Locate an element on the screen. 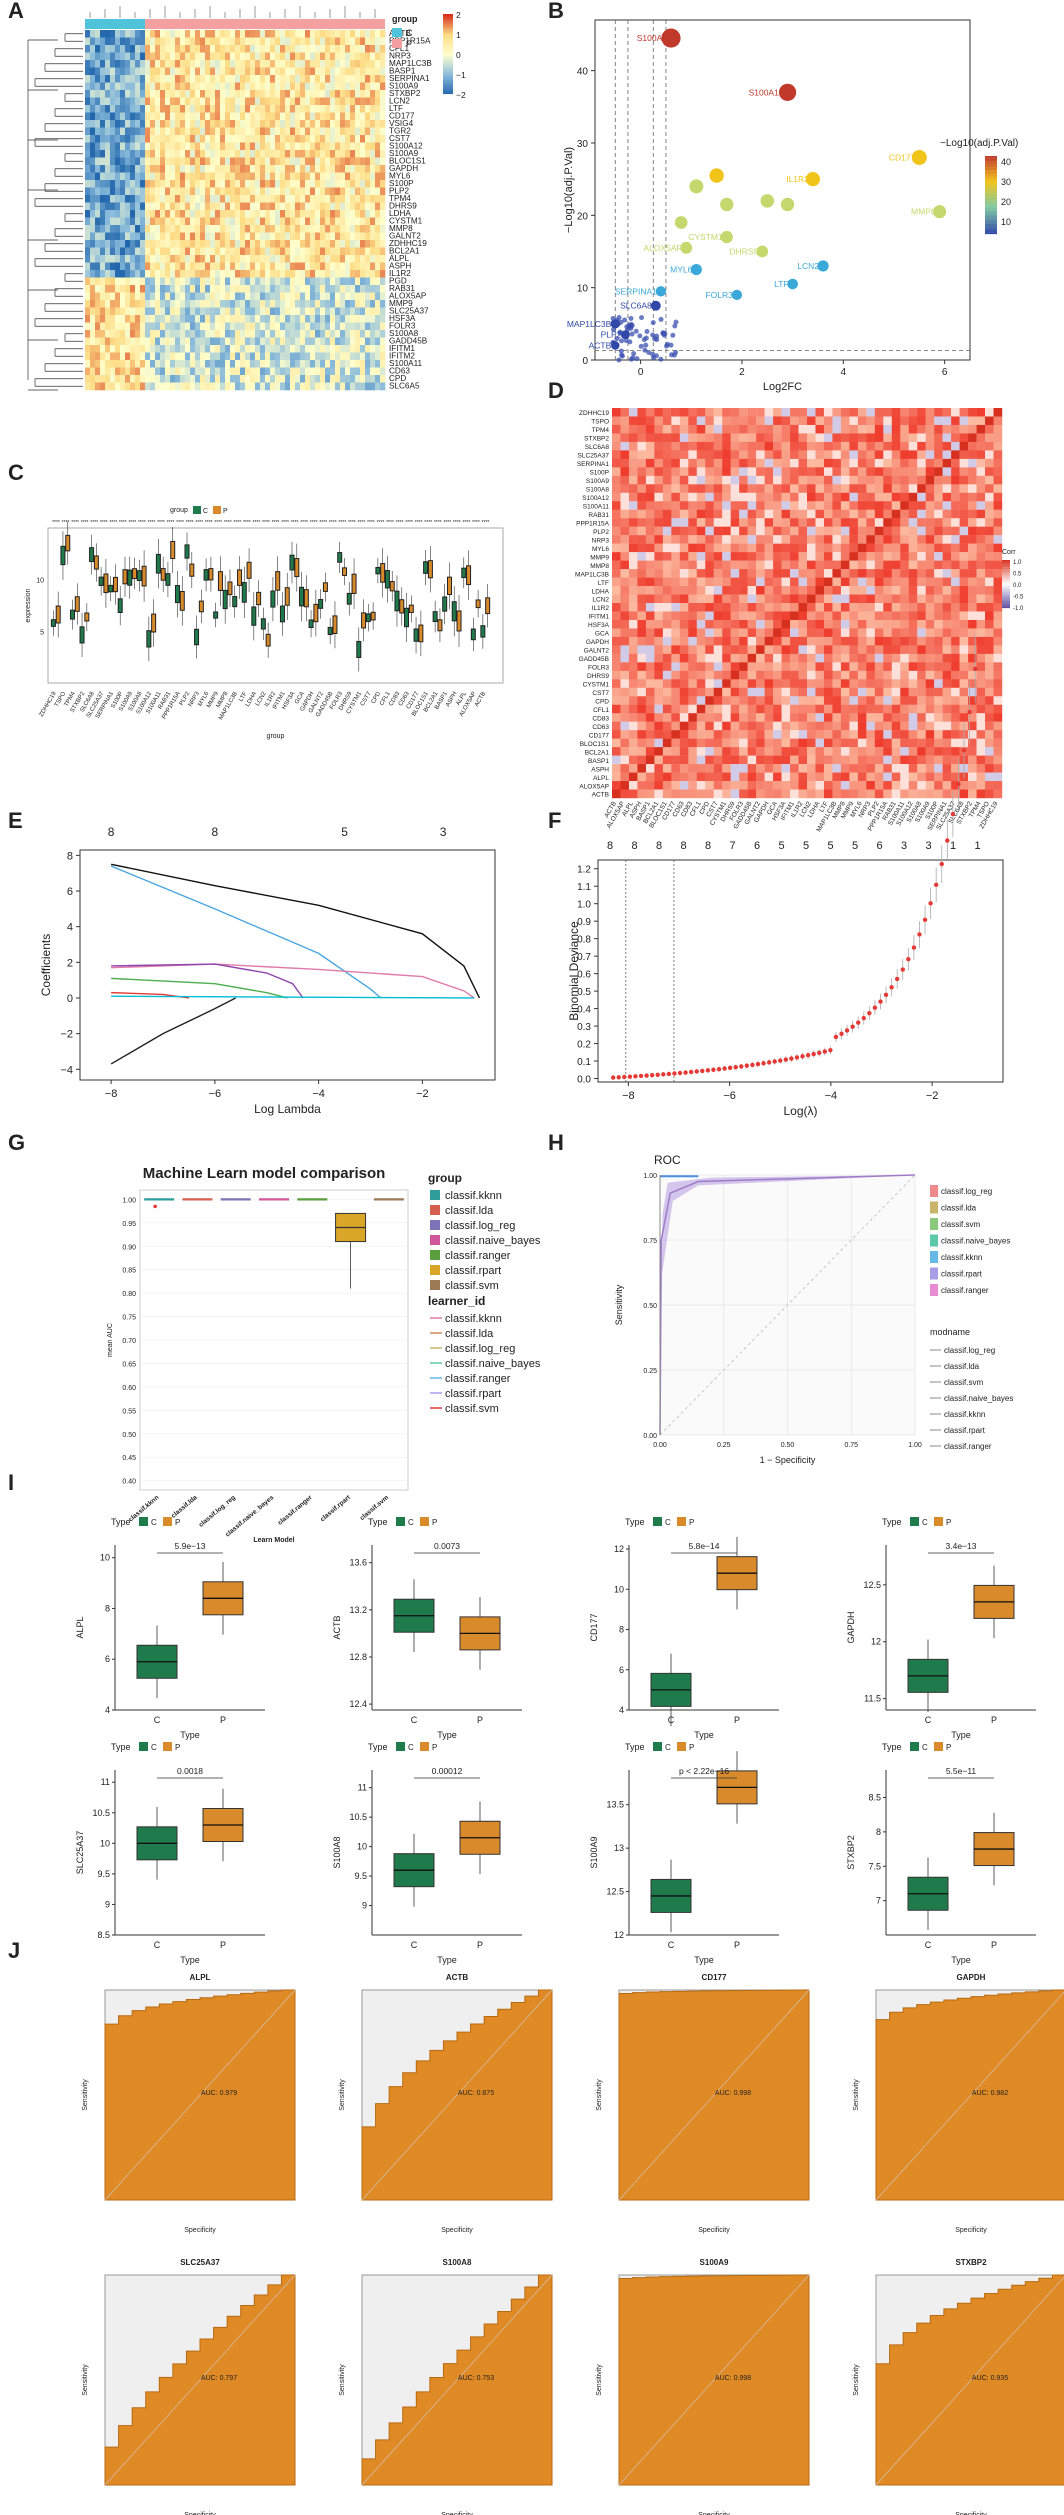  heatmap-gene-label: MMP9 is located at coordinates (401, 303).